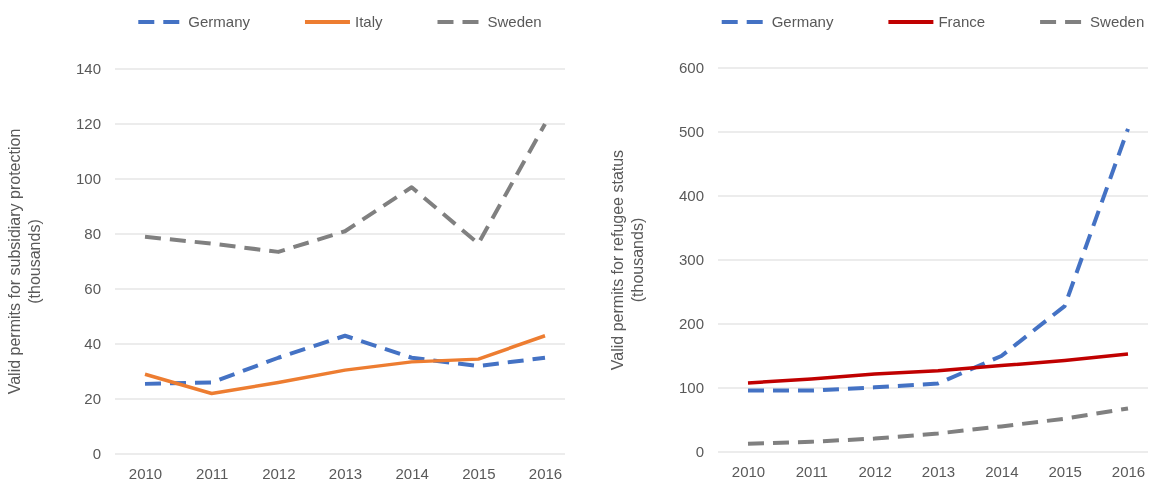 The height and width of the screenshot is (487, 1153). I want to click on y-tick-label: 40, so click(92, 344).